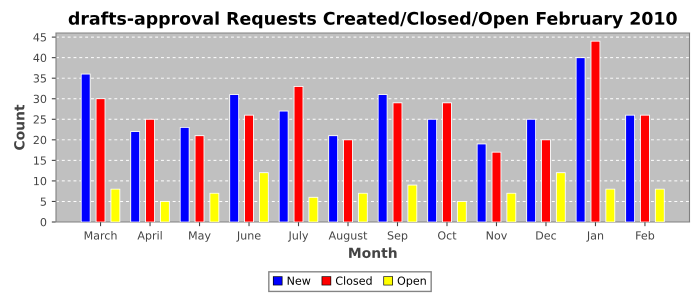 The height and width of the screenshot is (300, 700). What do you see at coordinates (447, 235) in the screenshot?
I see `x-tick-label: Oct` at bounding box center [447, 235].